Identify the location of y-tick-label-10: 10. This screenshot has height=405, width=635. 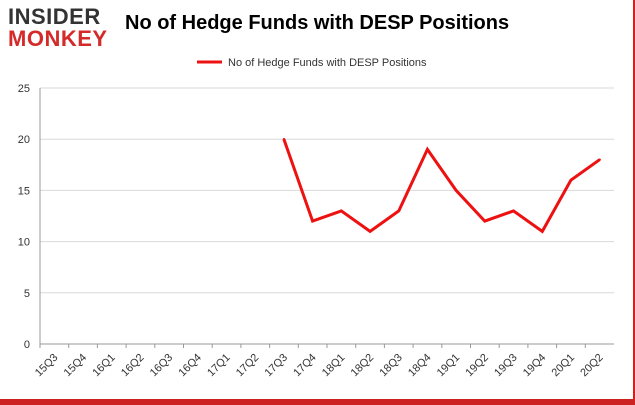
(24, 243).